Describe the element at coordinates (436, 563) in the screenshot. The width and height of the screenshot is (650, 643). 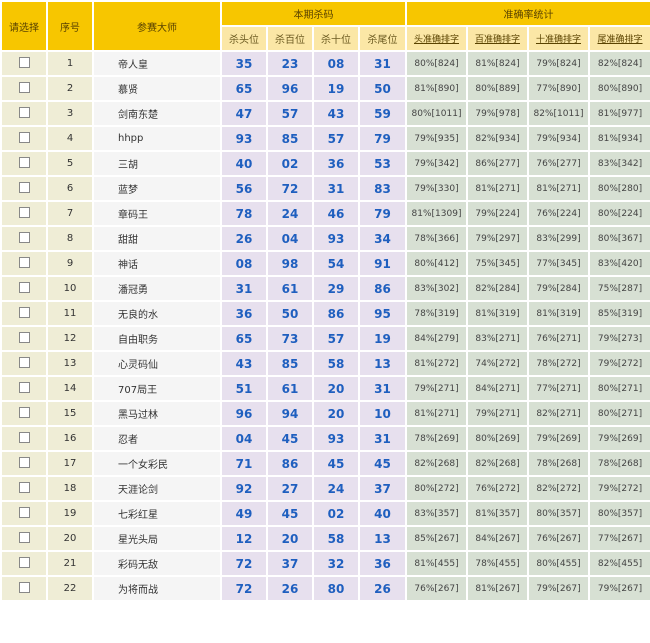
I see `accuracy-head: 81%[455]` at that location.